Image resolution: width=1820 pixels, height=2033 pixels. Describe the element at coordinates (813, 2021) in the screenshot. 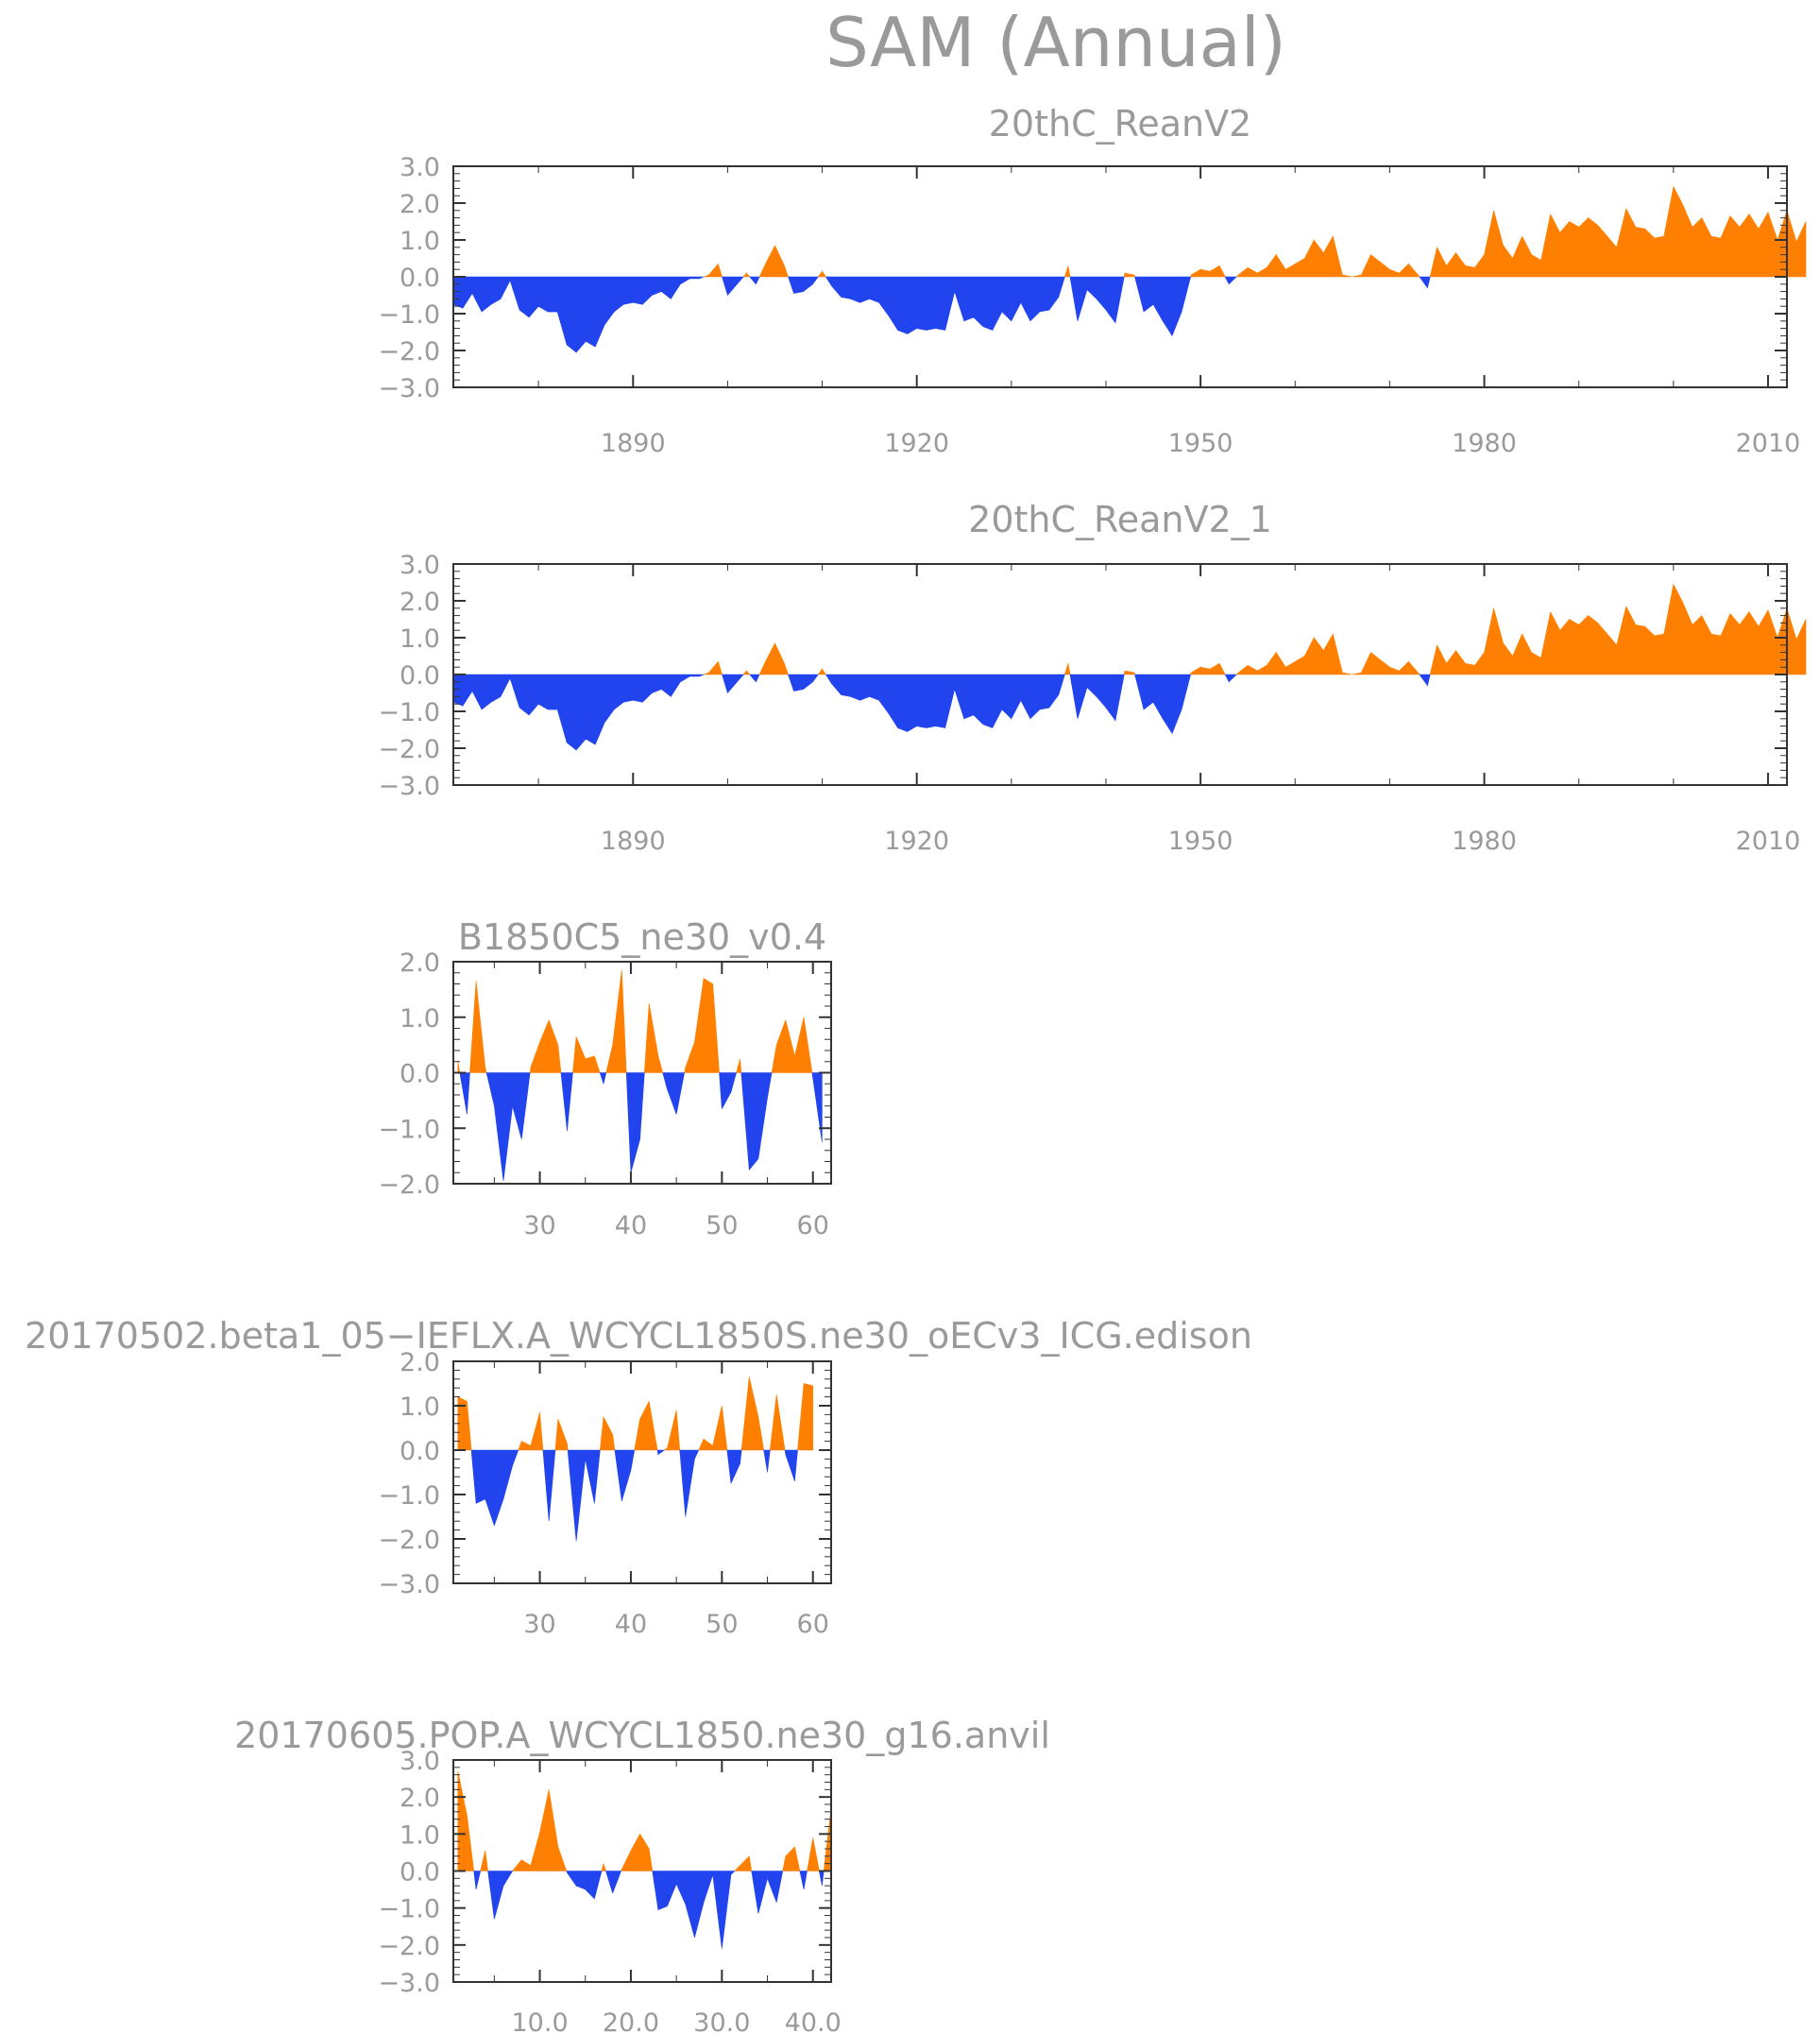

I see `x-tick-label: 40.0` at that location.